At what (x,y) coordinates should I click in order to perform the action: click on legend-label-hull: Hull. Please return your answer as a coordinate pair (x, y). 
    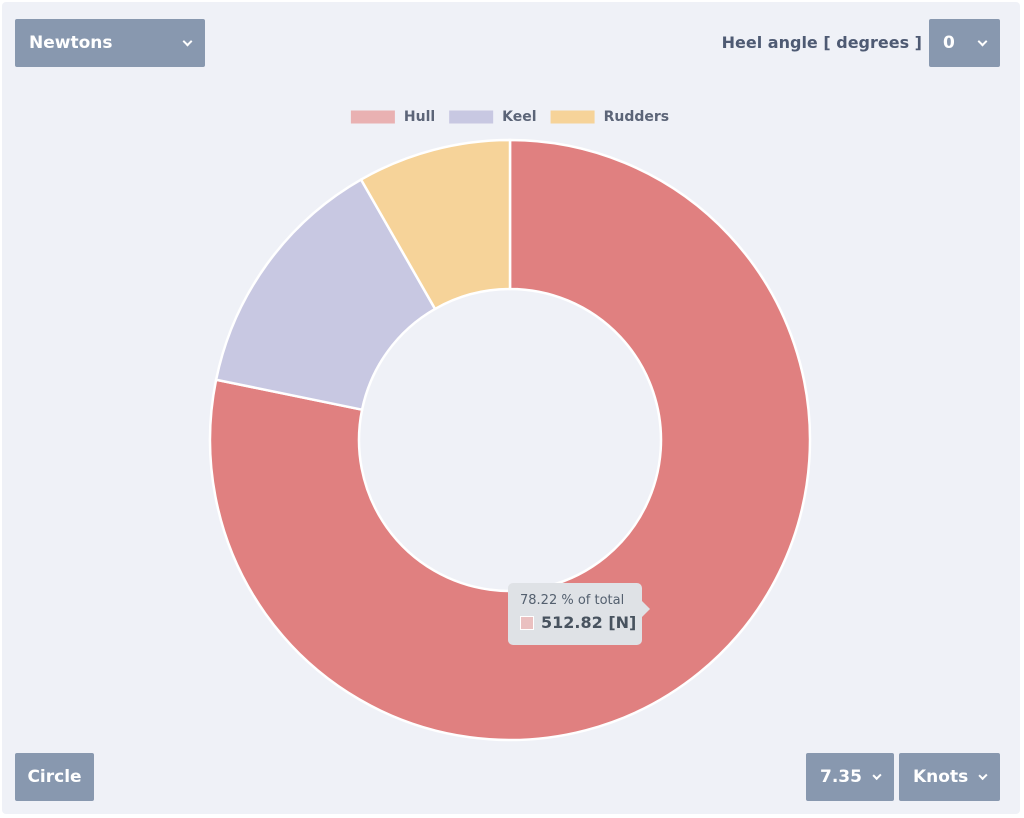
    Looking at the image, I should click on (419, 117).